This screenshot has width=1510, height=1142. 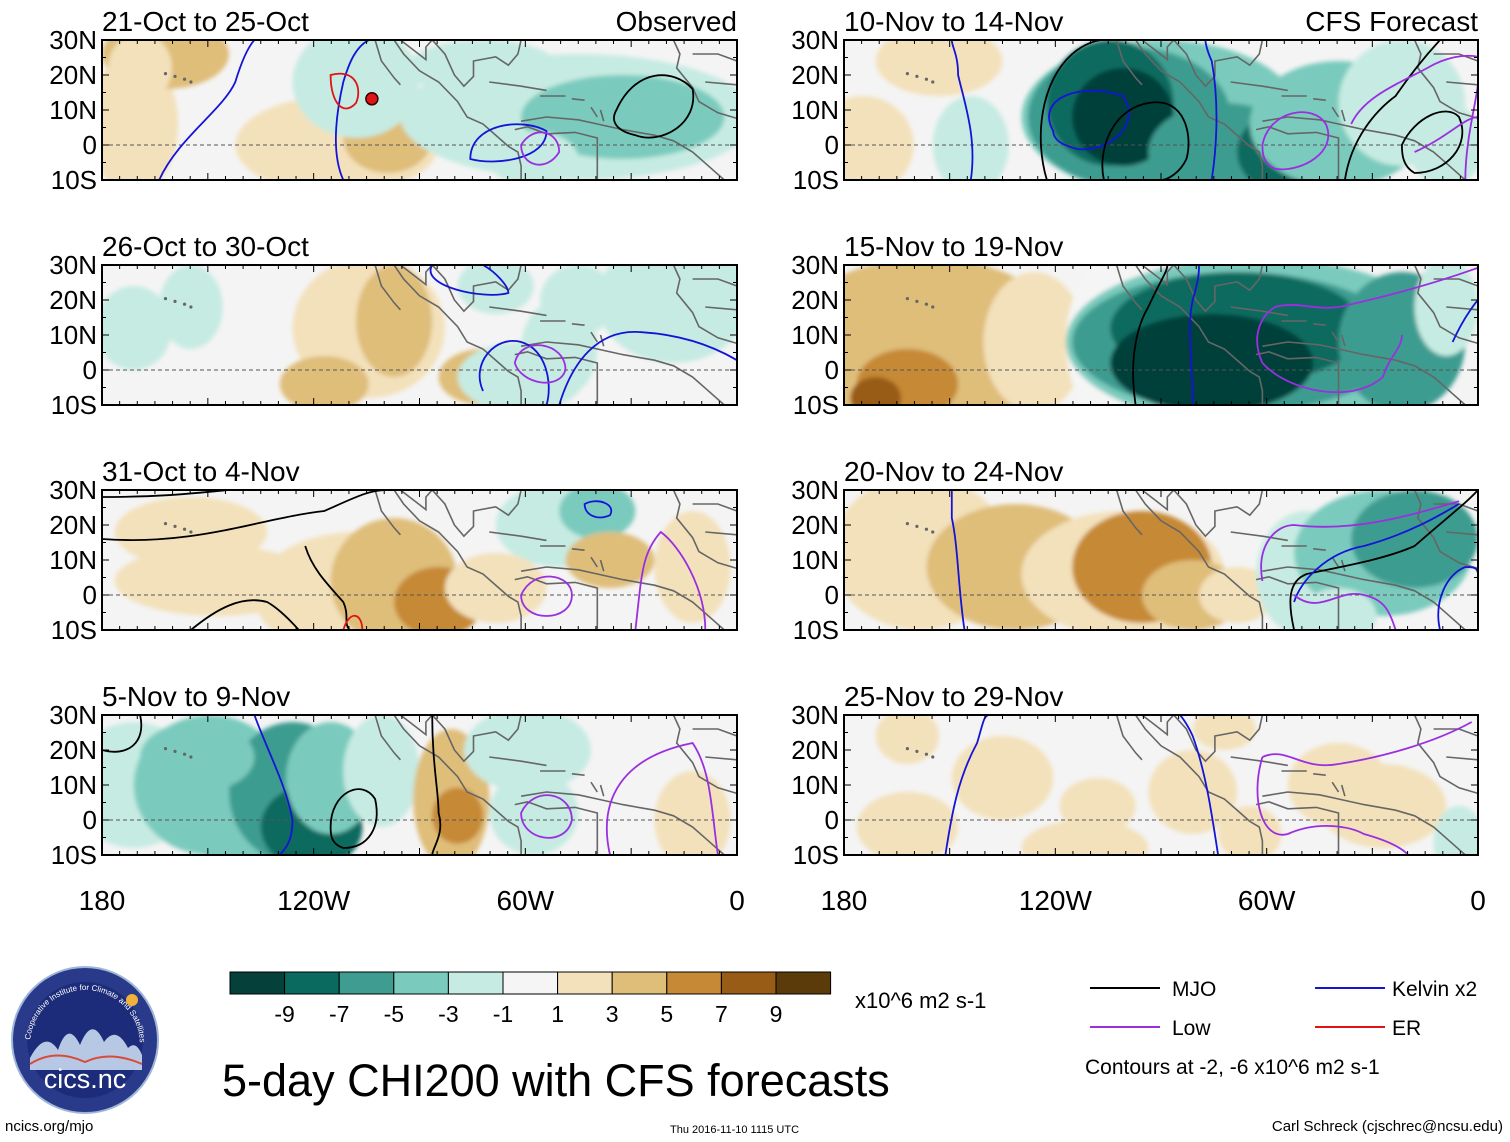 I want to click on legend-er-label: ER, so click(x=1406, y=1028).